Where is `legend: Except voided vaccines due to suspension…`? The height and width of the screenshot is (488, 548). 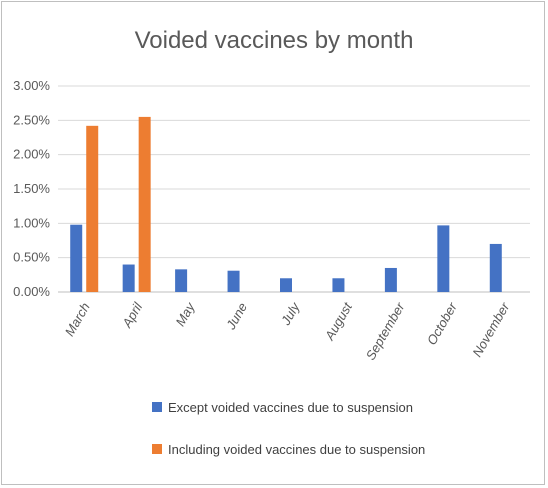 legend: Except voided vaccines due to suspension… is located at coordinates (288, 428).